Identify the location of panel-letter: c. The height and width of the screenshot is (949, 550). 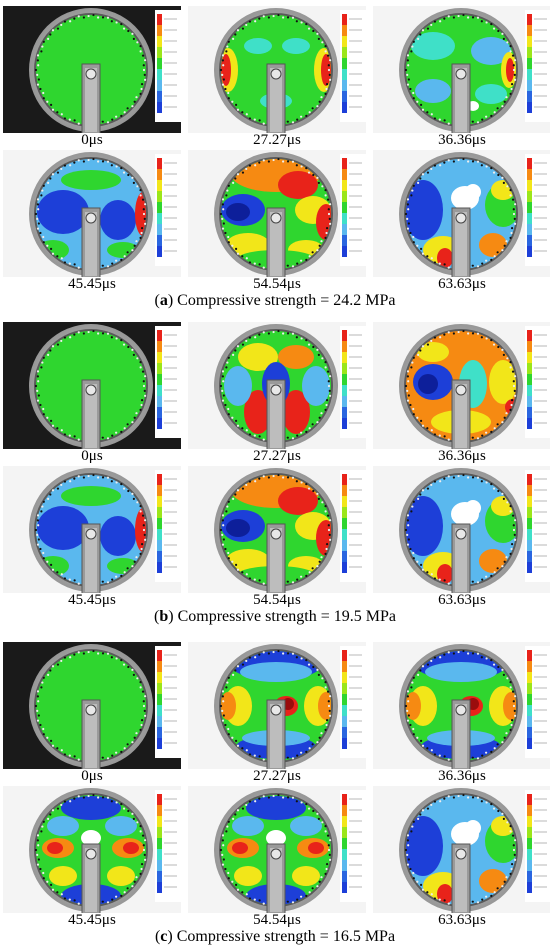
(164, 936).